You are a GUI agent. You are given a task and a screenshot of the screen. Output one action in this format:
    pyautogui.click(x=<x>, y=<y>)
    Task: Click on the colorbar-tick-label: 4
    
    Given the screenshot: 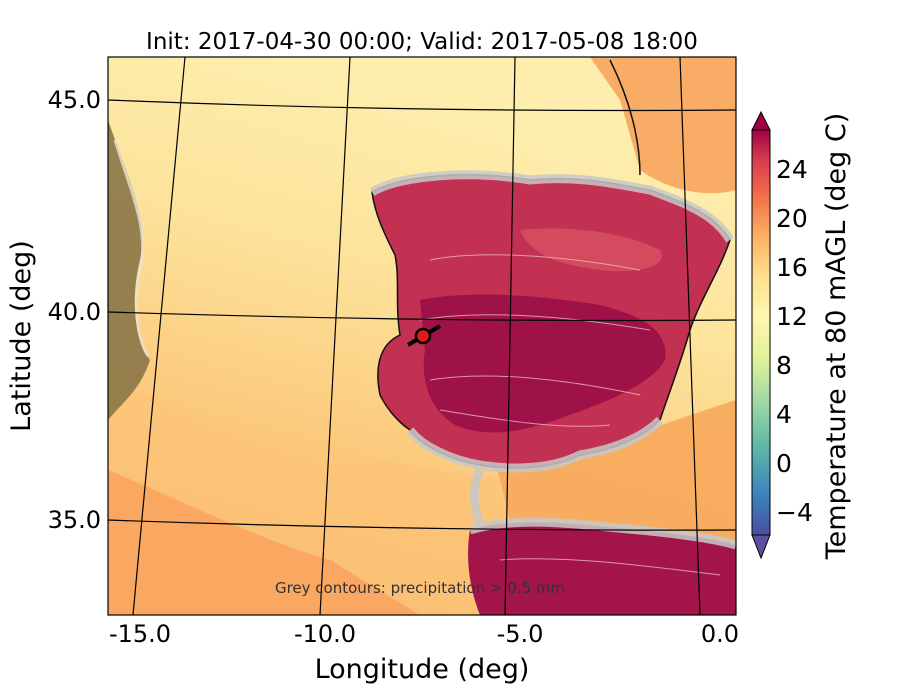 What is the action you would take?
    pyautogui.click(x=784, y=414)
    